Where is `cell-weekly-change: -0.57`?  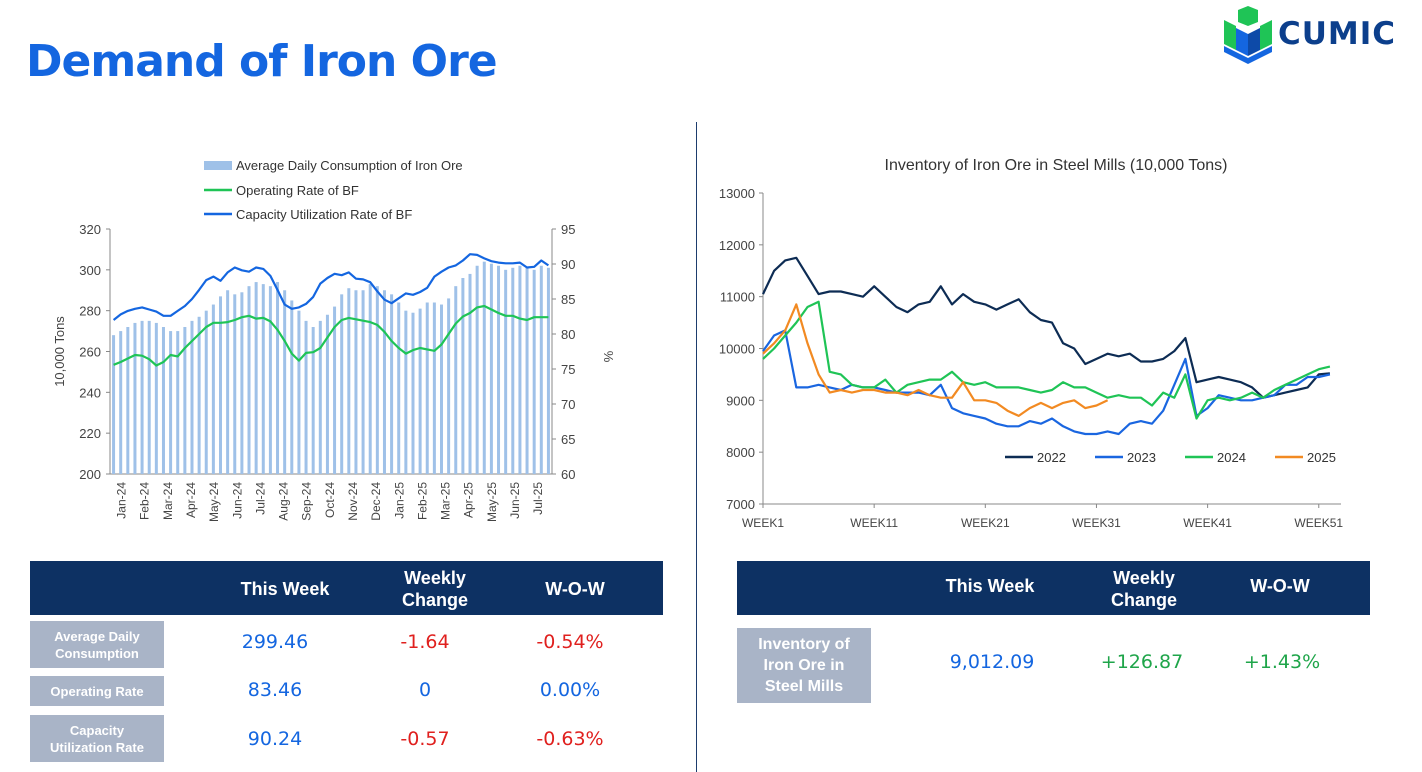
cell-weekly-change: -0.57 is located at coordinates (425, 739).